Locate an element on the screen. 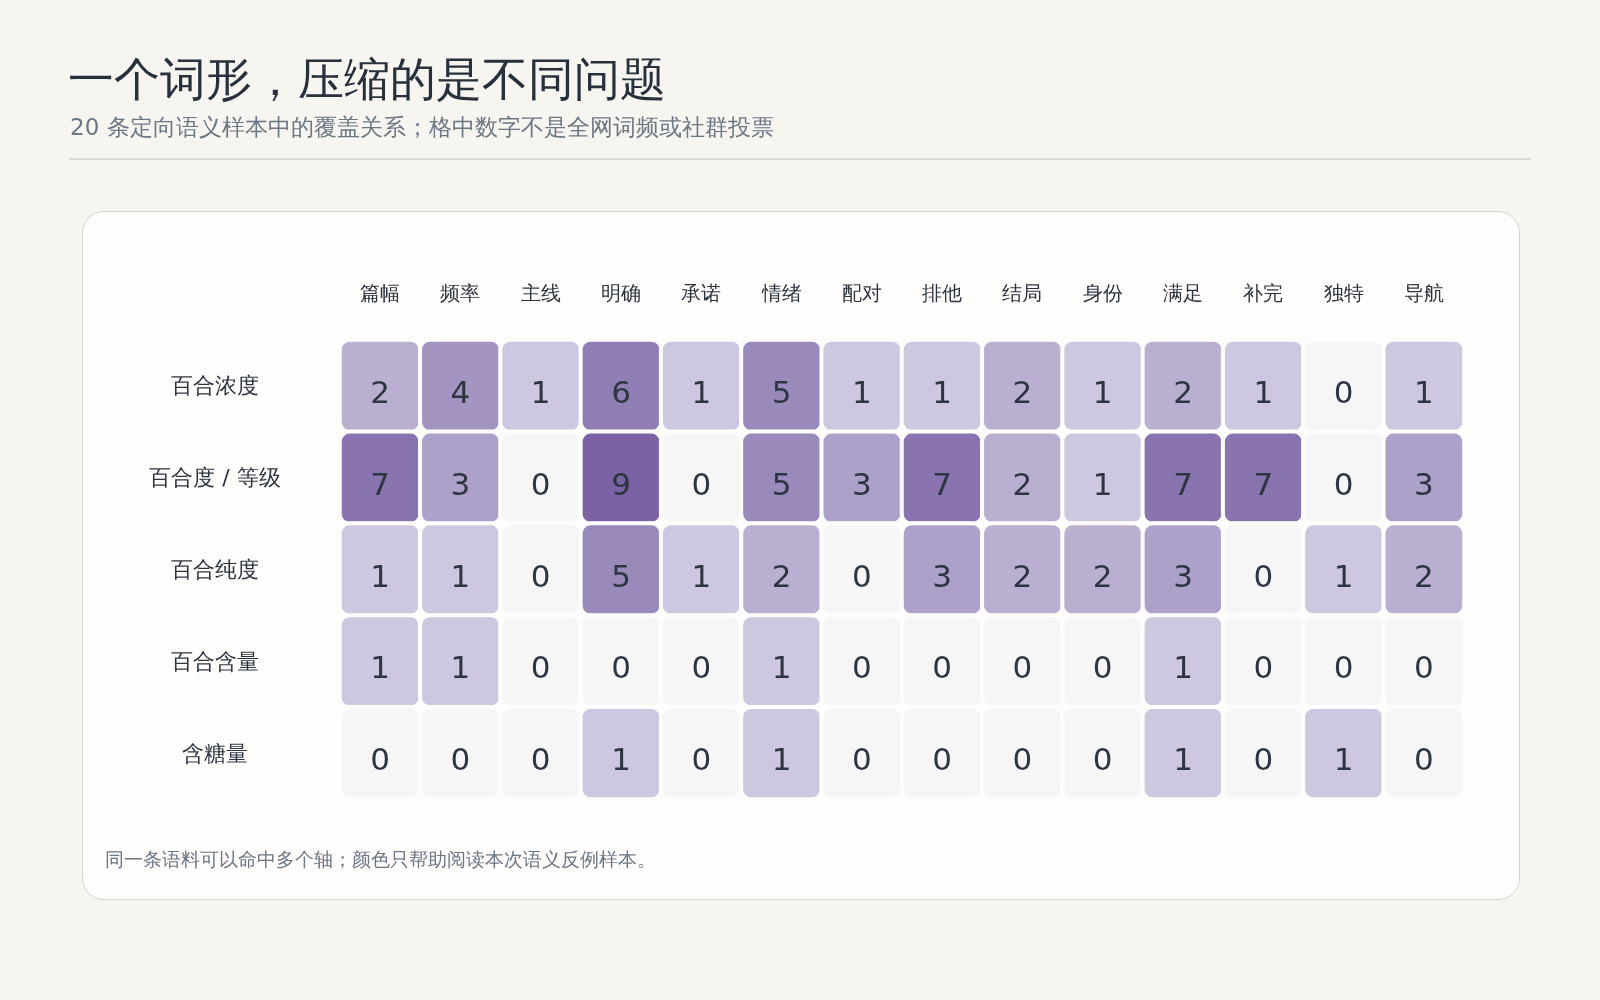 The height and width of the screenshot is (1000, 1600). data-label: 4 is located at coordinates (460, 391).